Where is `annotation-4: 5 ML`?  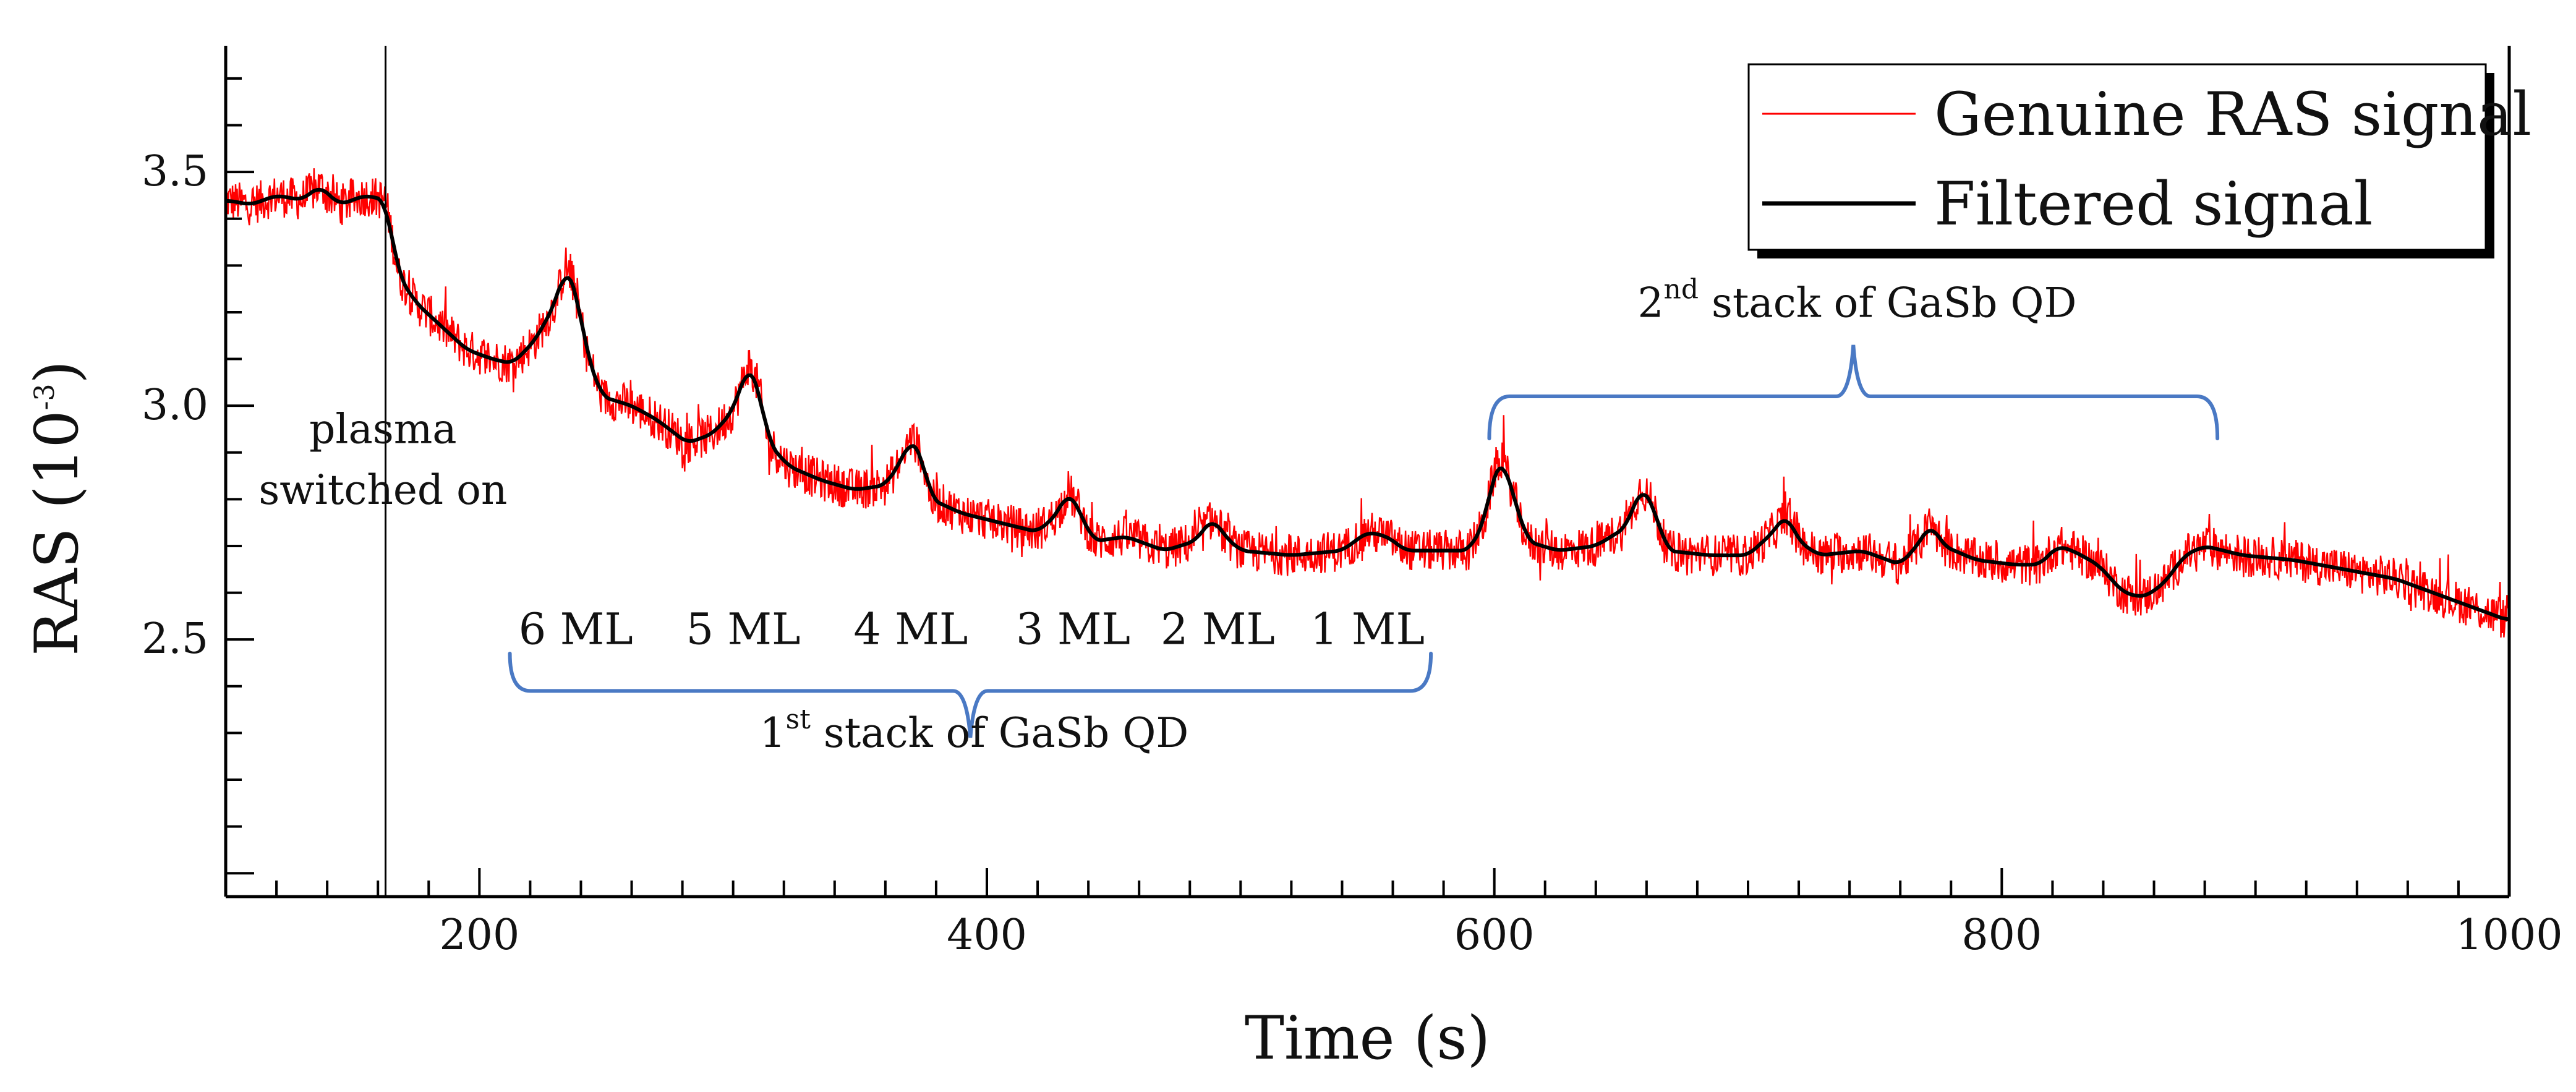
annotation-4: 5 ML is located at coordinates (743, 629).